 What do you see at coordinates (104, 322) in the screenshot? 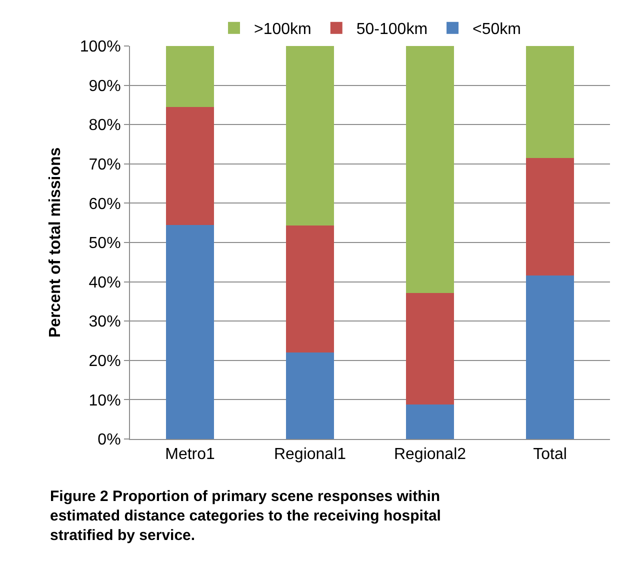
I see `y-tick-label: 30%` at bounding box center [104, 322].